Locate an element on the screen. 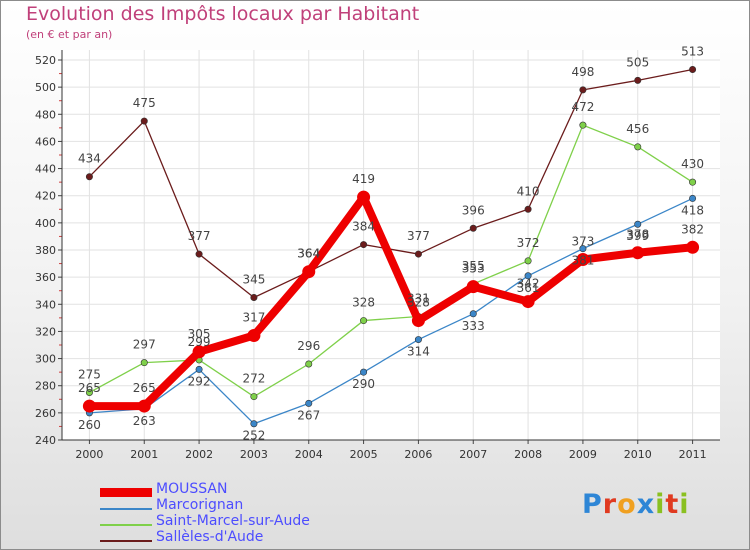  x-tick-label: 2000 is located at coordinates (89, 454).